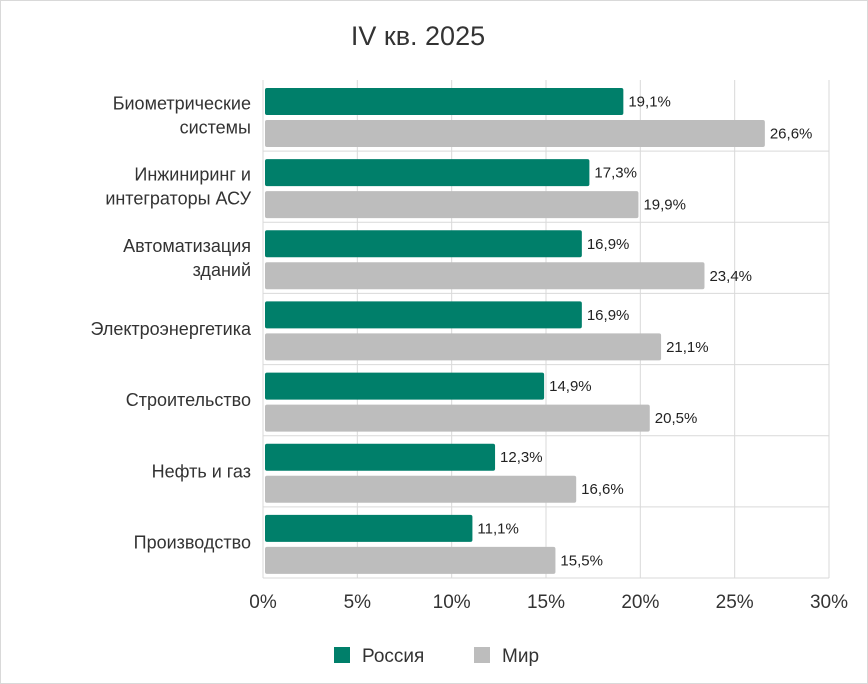 The height and width of the screenshot is (684, 868). I want to click on legend-label: Мир, so click(520, 656).